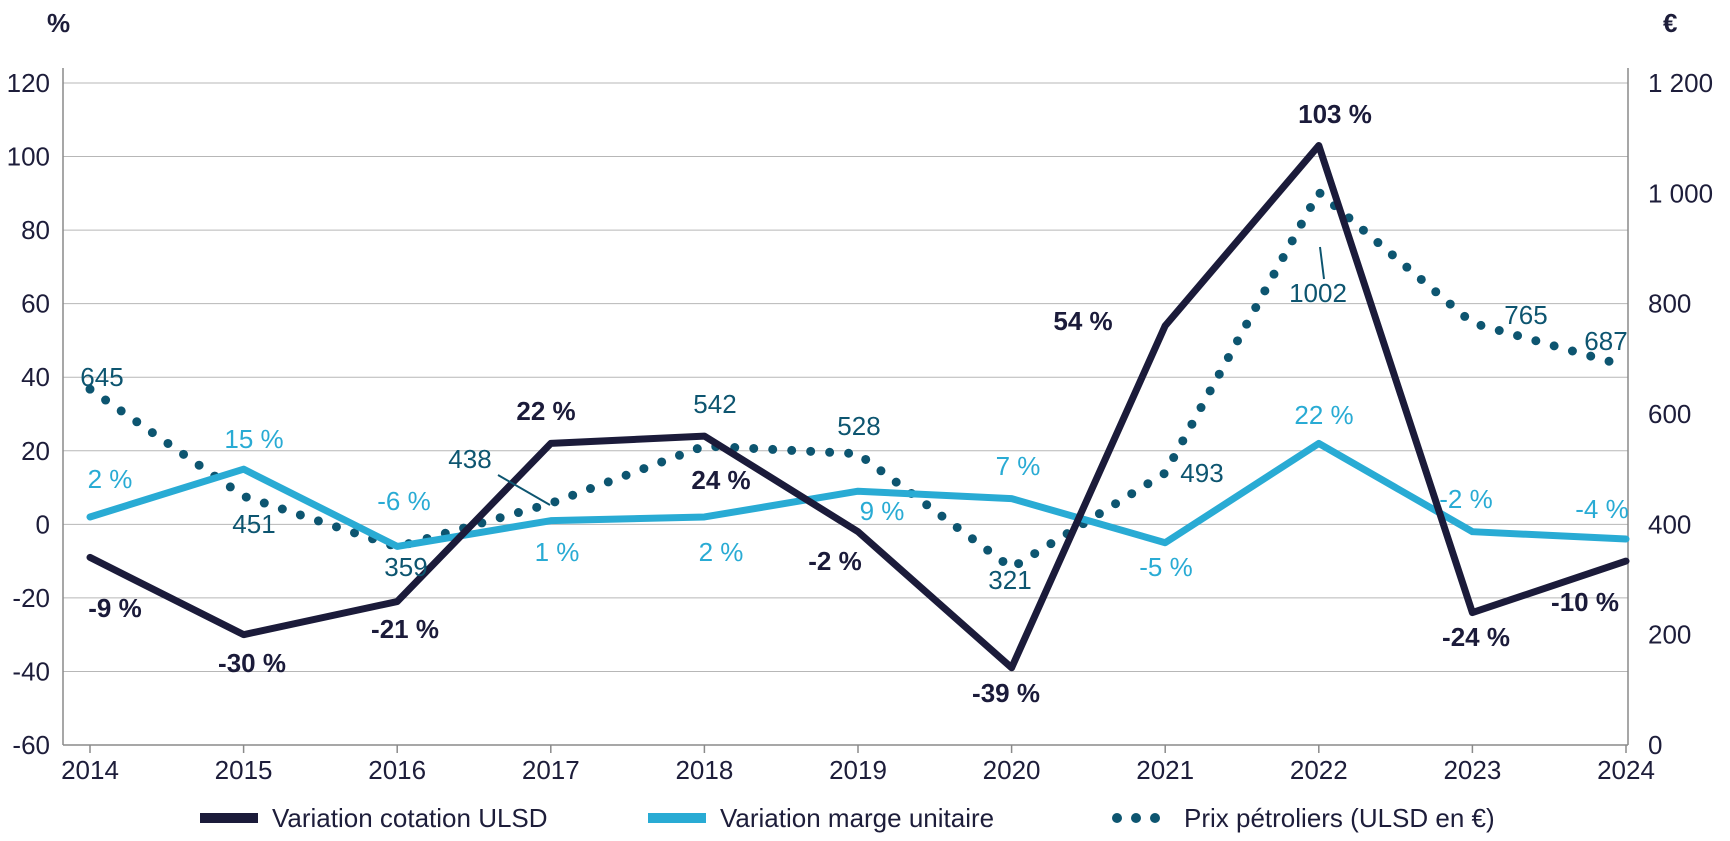 This screenshot has width=1730, height=841. I want to click on left-tick-label: 40, so click(35, 377).